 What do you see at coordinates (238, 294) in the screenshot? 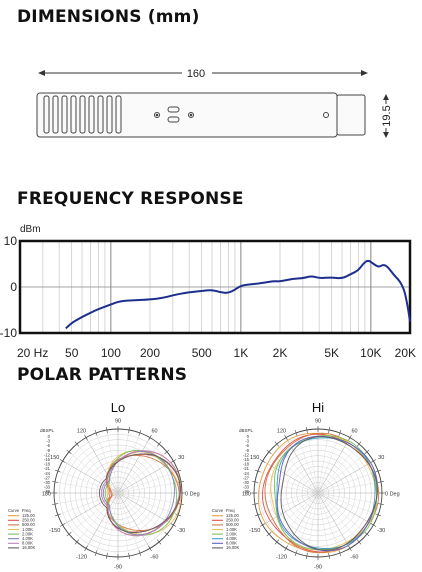
I see `frequency-response-curve` at bounding box center [238, 294].